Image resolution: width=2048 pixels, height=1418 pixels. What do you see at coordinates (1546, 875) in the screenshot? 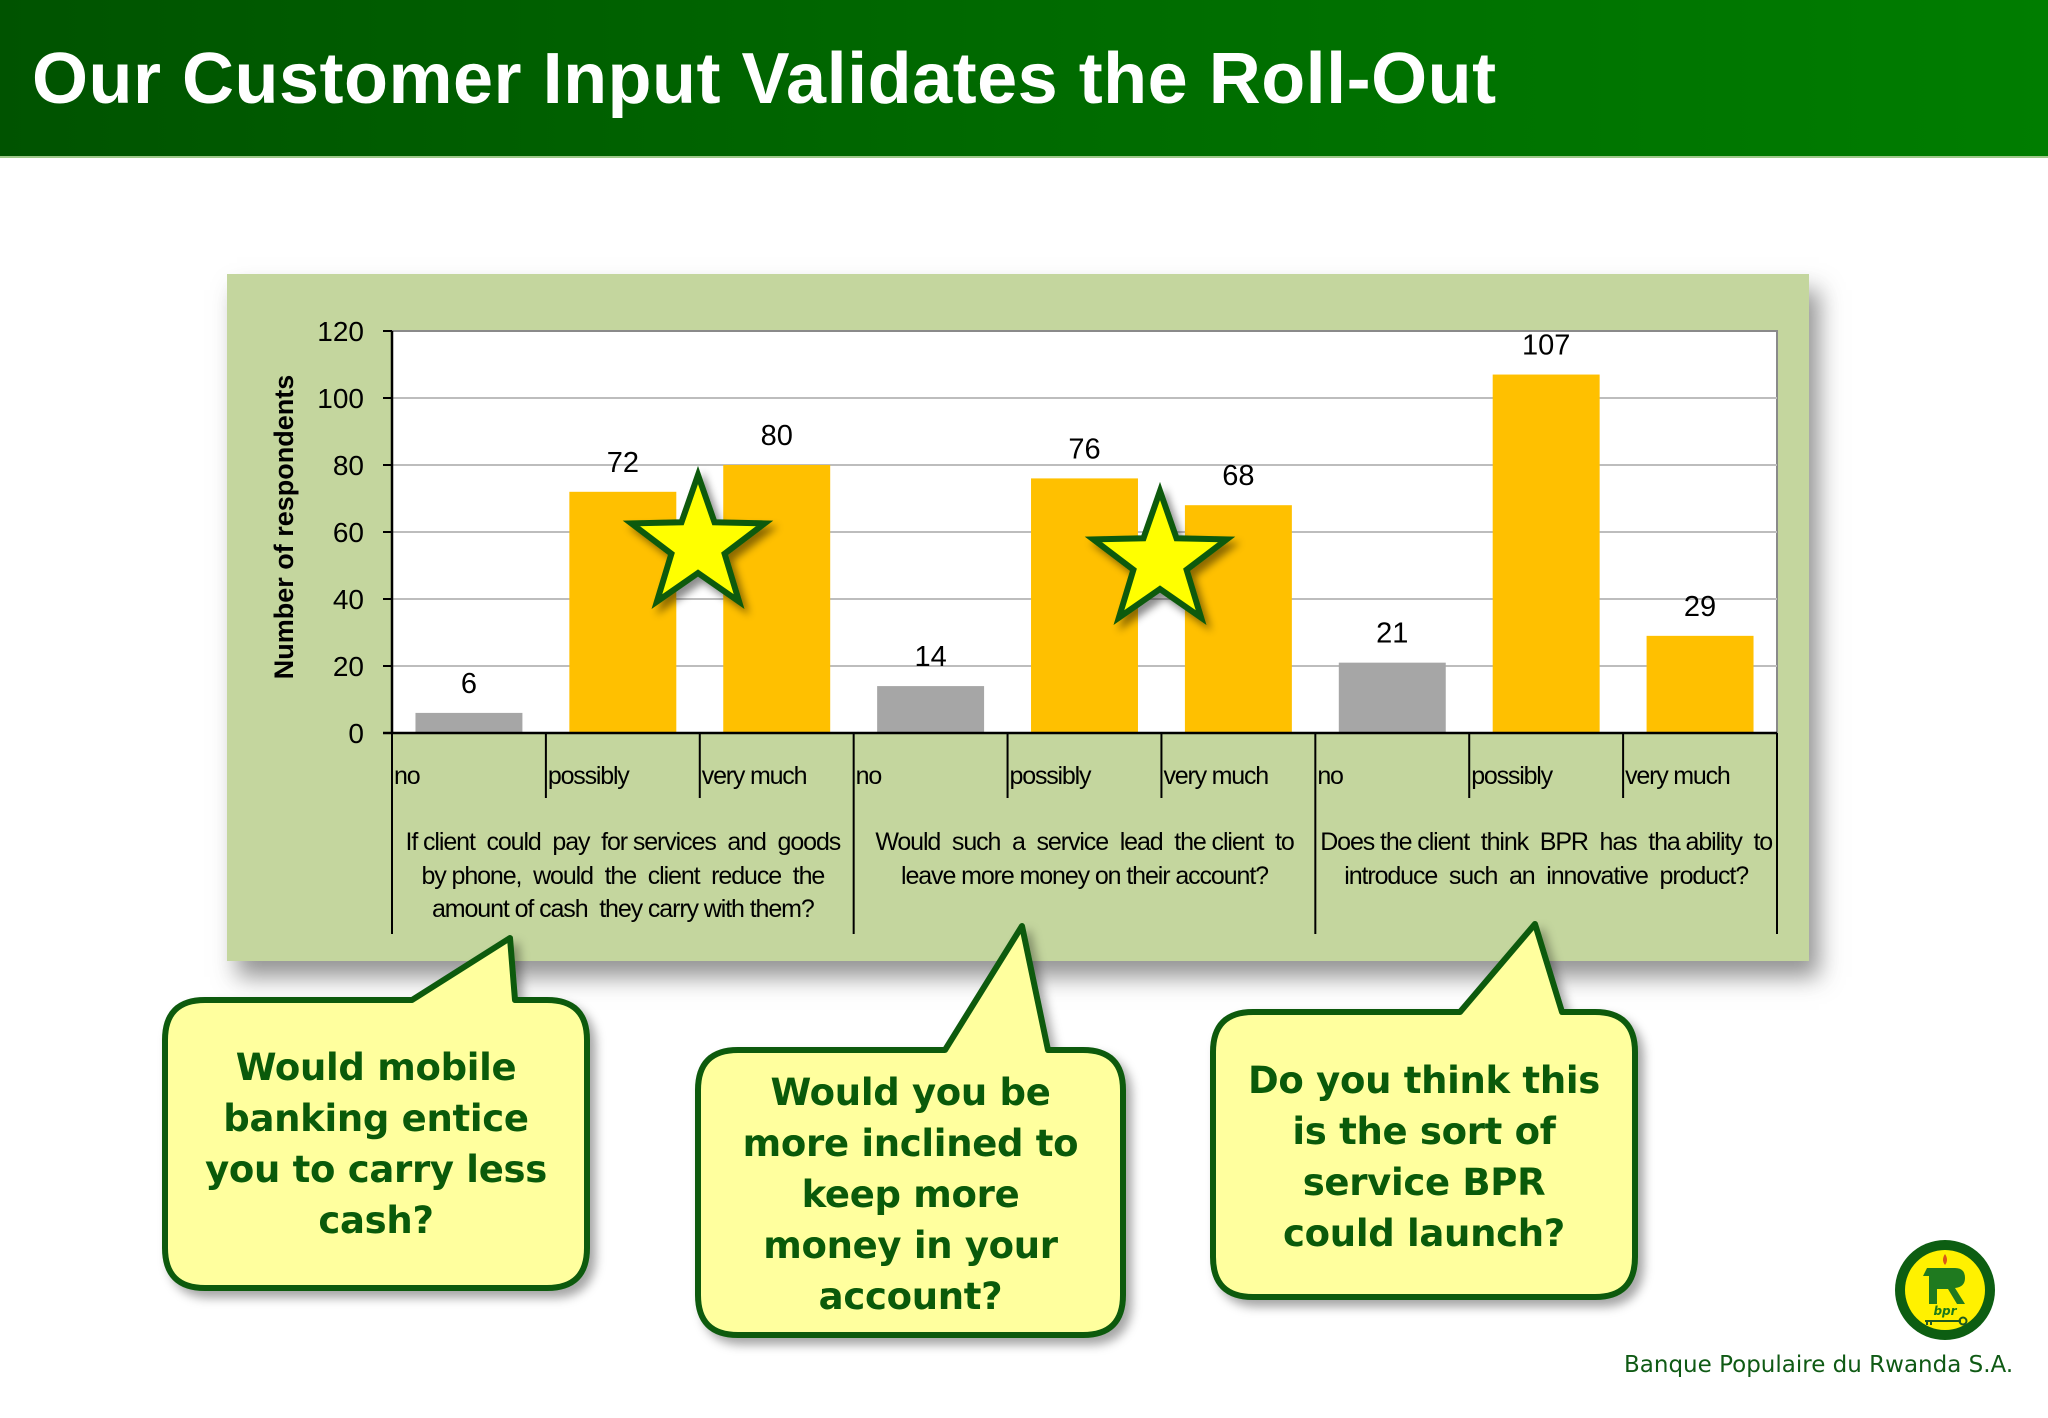
I see `question-line: introduce such an innovative product?` at bounding box center [1546, 875].